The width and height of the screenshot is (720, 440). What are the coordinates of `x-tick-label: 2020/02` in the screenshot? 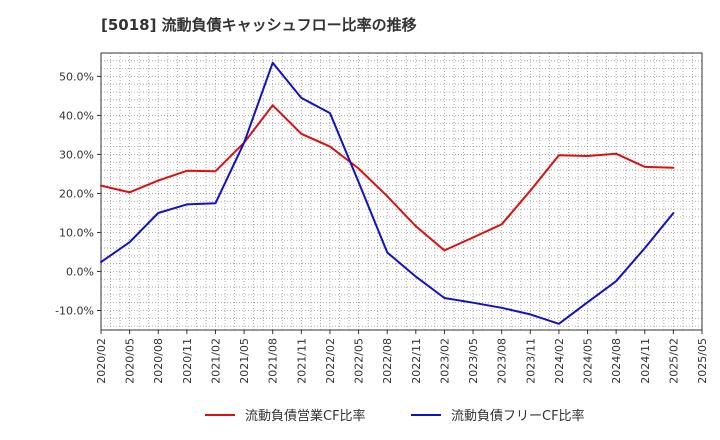 It's located at (101, 361).